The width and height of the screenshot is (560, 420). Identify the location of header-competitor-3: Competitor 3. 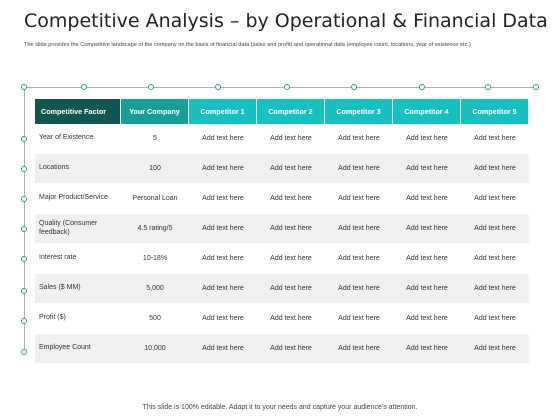
(359, 111).